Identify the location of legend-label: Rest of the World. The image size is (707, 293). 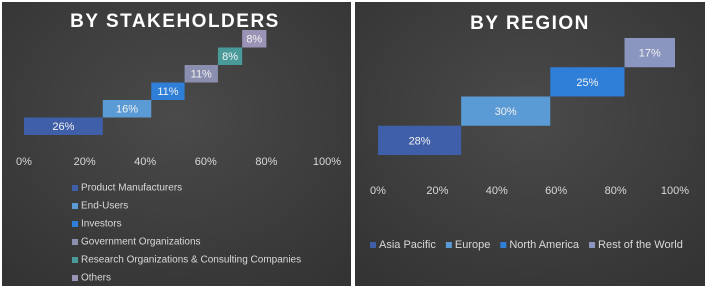
(640, 245).